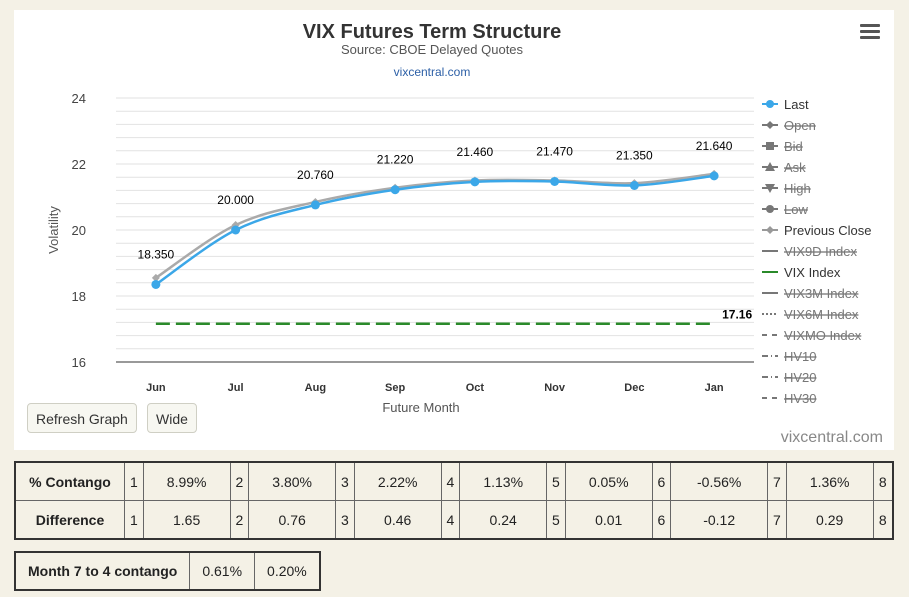 Image resolution: width=909 pixels, height=597 pixels. Describe the element at coordinates (134, 520) in the screenshot. I see `month-index-cell: 1` at that location.